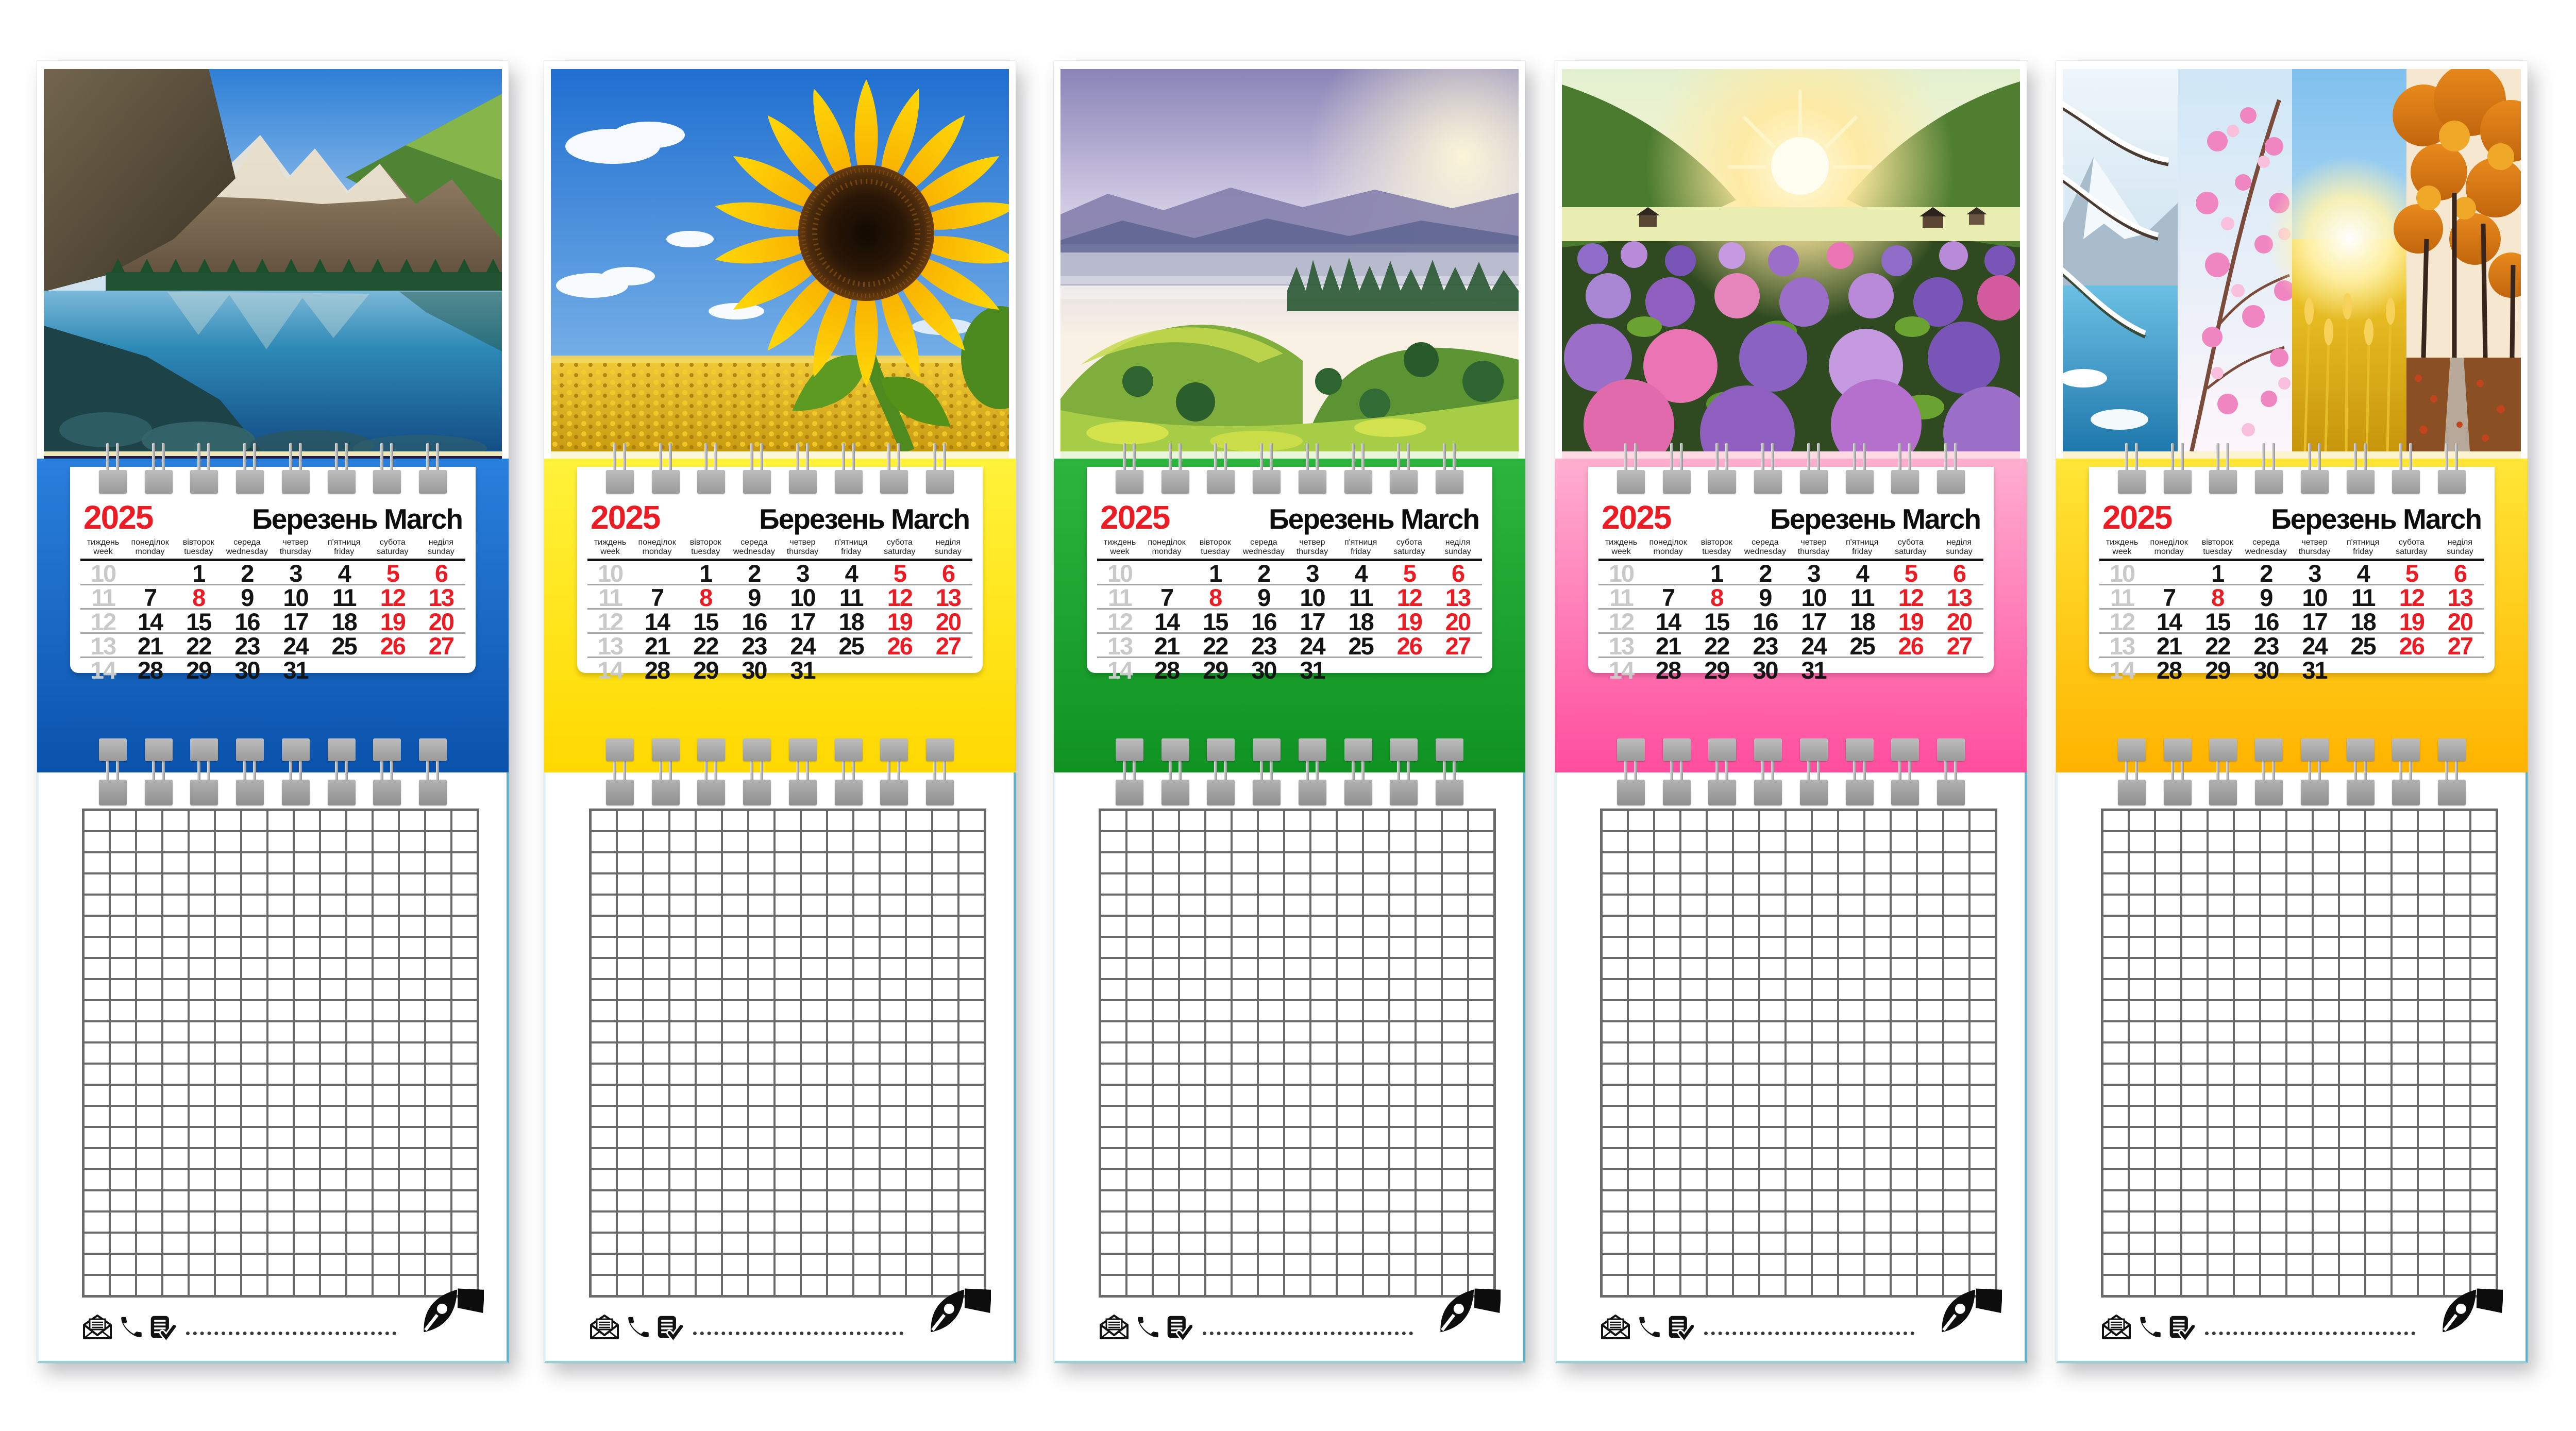 The width and height of the screenshot is (2576, 1431). I want to click on week-row: 11 7 8 9 10 11 12 13, so click(272, 597).